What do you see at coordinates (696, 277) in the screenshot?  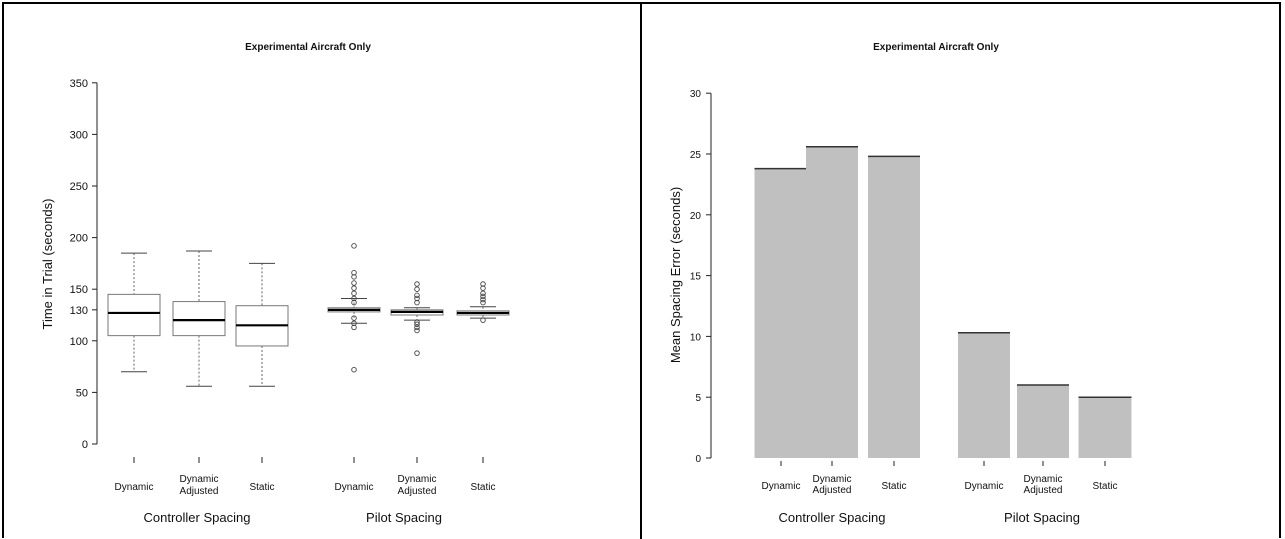 I see `y-tick-label: 15` at bounding box center [696, 277].